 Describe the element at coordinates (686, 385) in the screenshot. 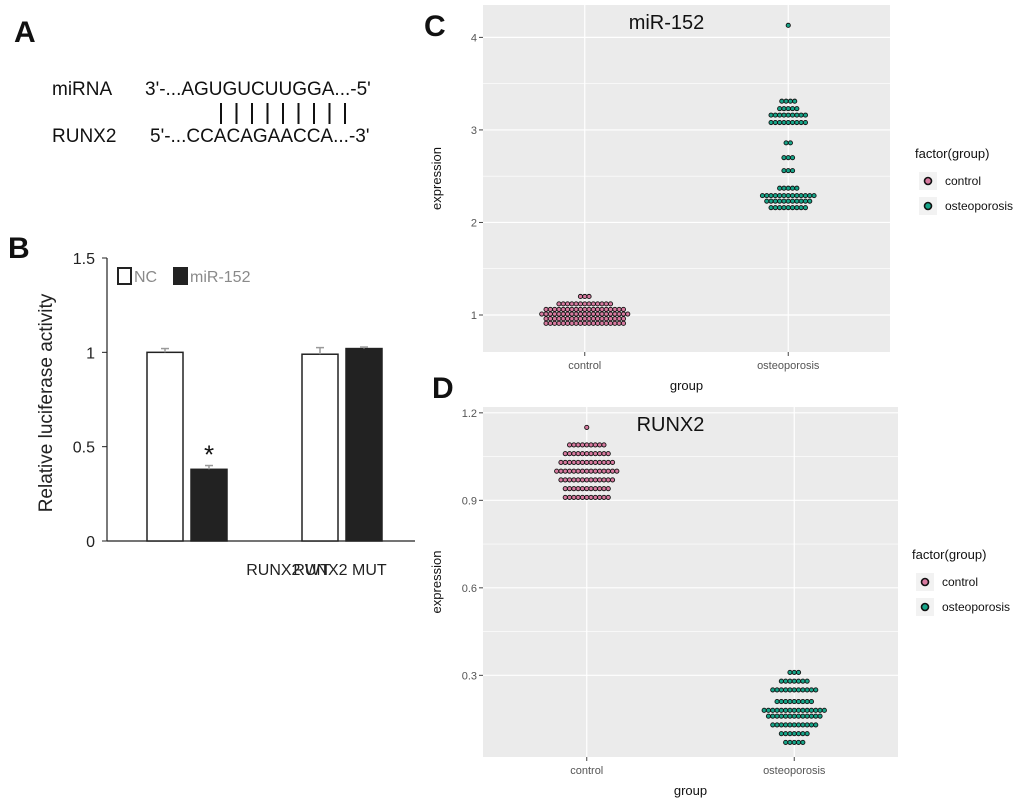

I see `c-x-axis-title: group` at that location.